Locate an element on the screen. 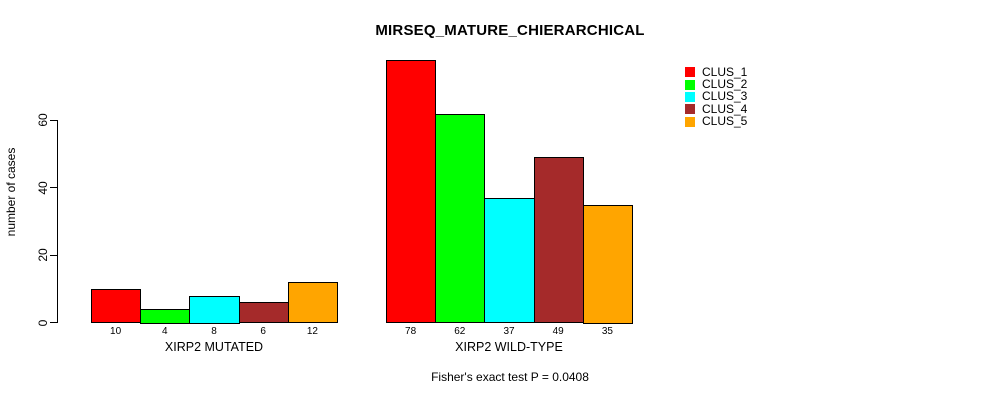 Image resolution: width=990 pixels, height=400 pixels. bar-value-label: 37 is located at coordinates (509, 331).